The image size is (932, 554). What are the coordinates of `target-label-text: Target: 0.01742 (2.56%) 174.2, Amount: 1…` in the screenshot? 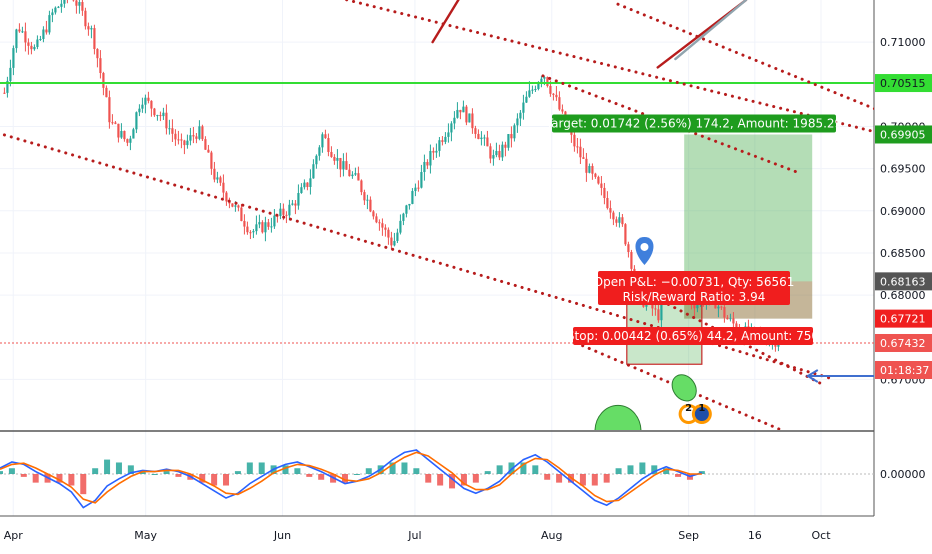 It's located at (693, 123).